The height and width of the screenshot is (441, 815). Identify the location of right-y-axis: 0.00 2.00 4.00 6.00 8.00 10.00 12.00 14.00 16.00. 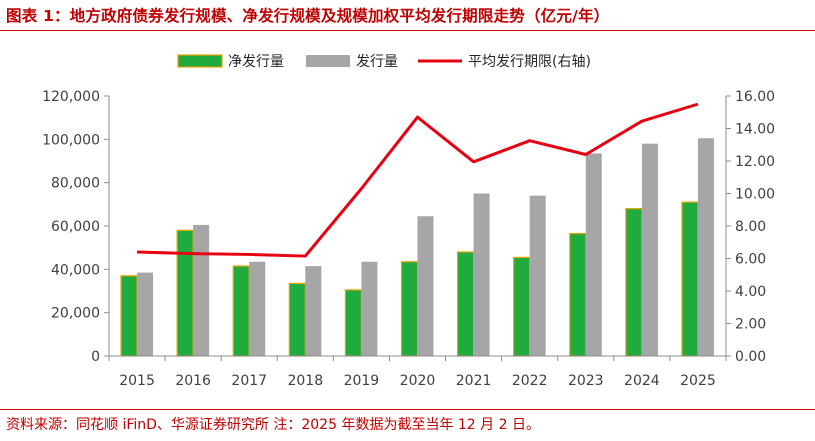
(750, 227).